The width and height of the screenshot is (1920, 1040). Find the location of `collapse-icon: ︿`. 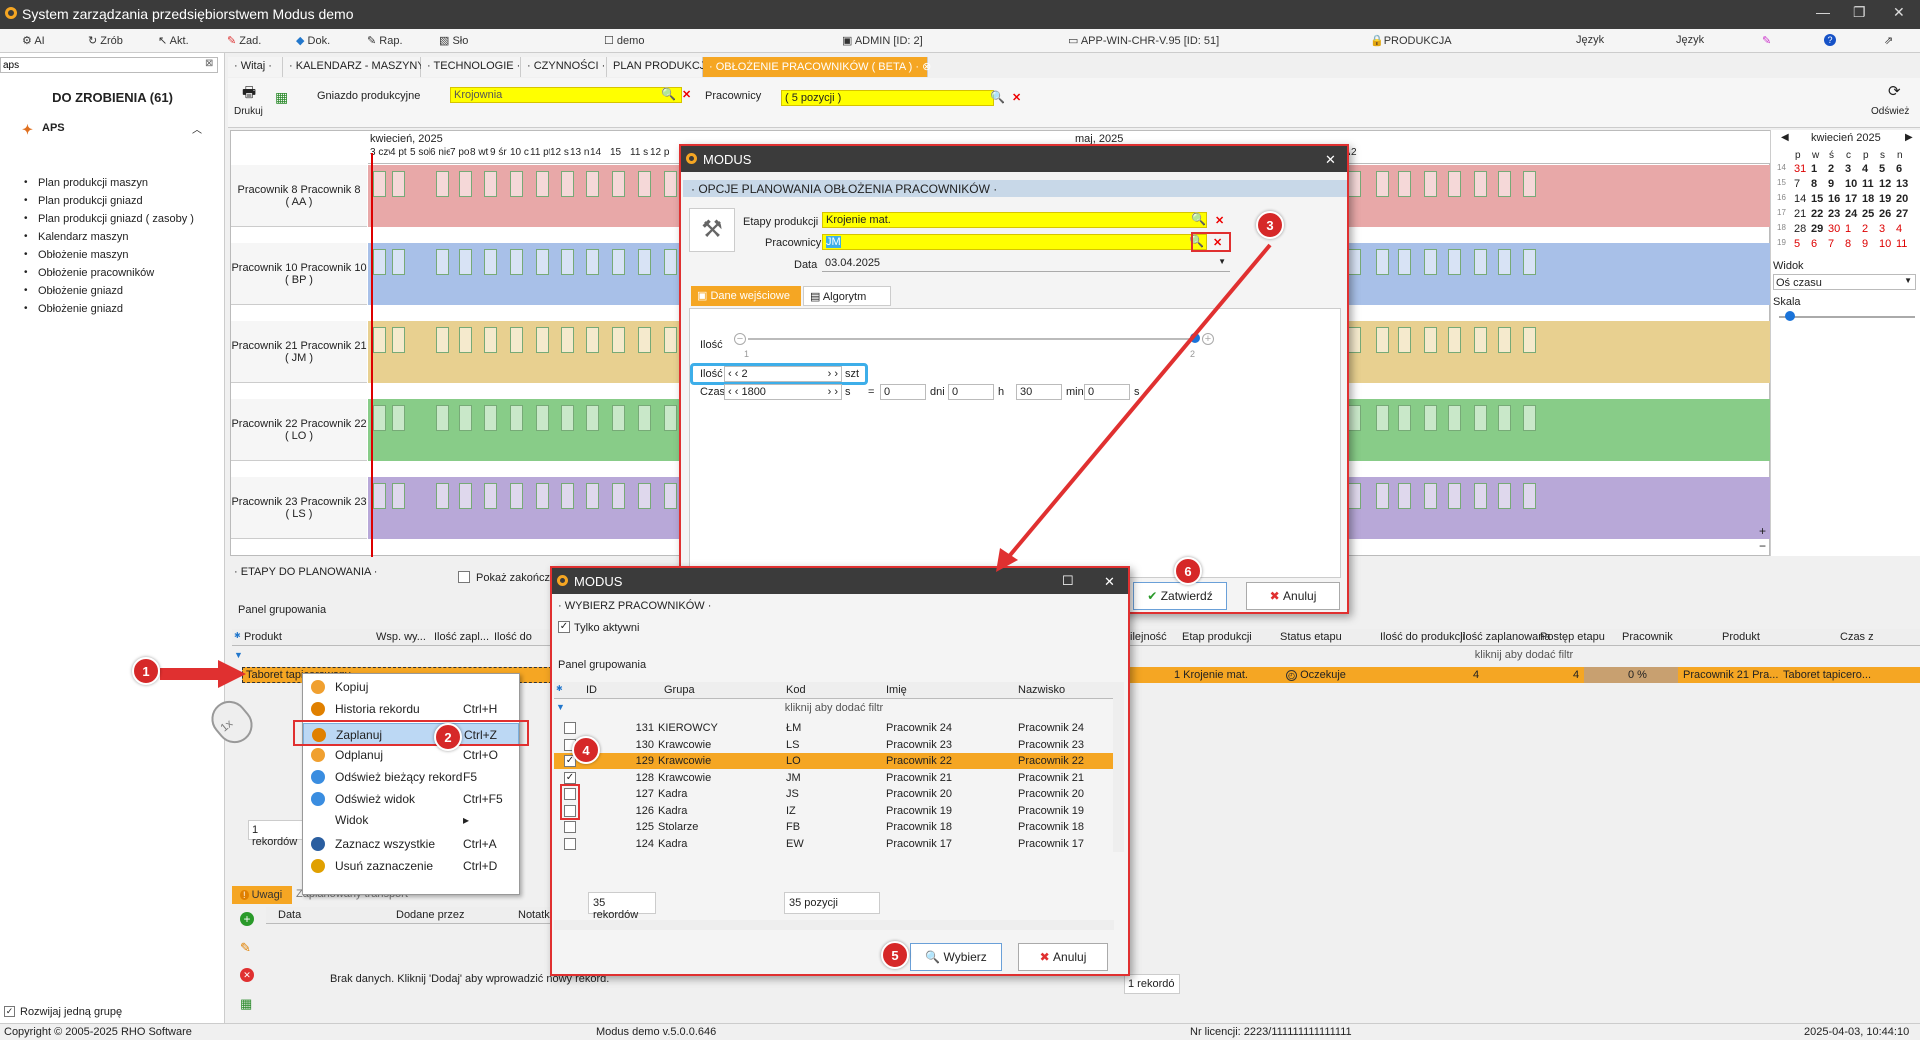

collapse-icon: ︿ is located at coordinates (197, 130).